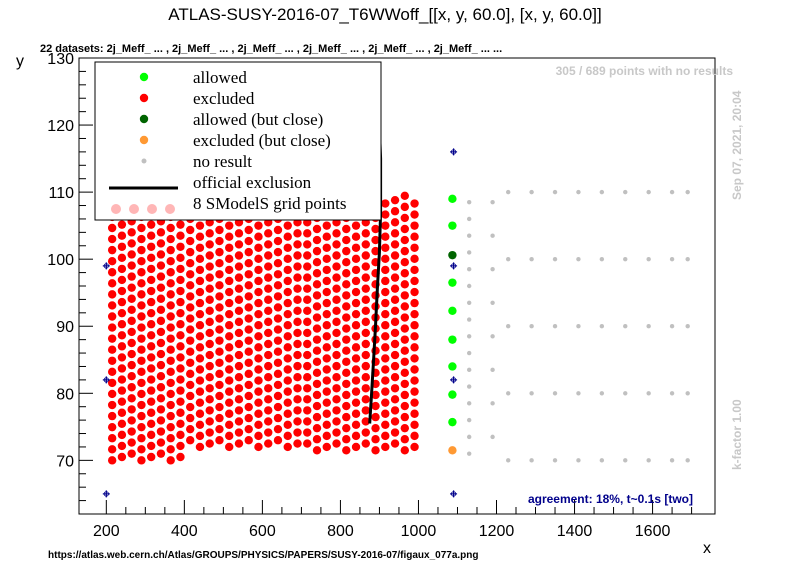 This screenshot has width=796, height=572. Describe the element at coordinates (707, 548) in the screenshot. I see `x-axis-label: x` at that location.